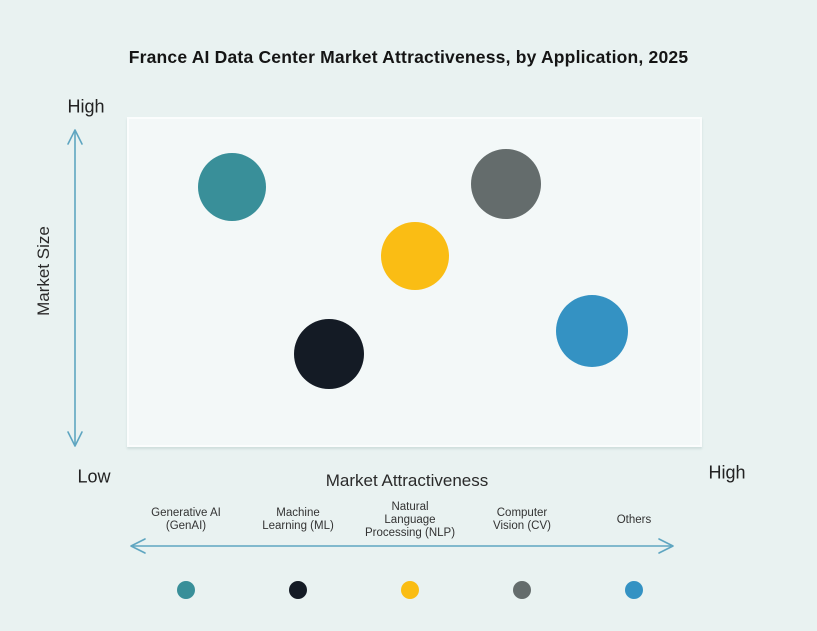 Image resolution: width=817 pixels, height=631 pixels. What do you see at coordinates (298, 513) in the screenshot?
I see `legend-label: Machine` at bounding box center [298, 513].